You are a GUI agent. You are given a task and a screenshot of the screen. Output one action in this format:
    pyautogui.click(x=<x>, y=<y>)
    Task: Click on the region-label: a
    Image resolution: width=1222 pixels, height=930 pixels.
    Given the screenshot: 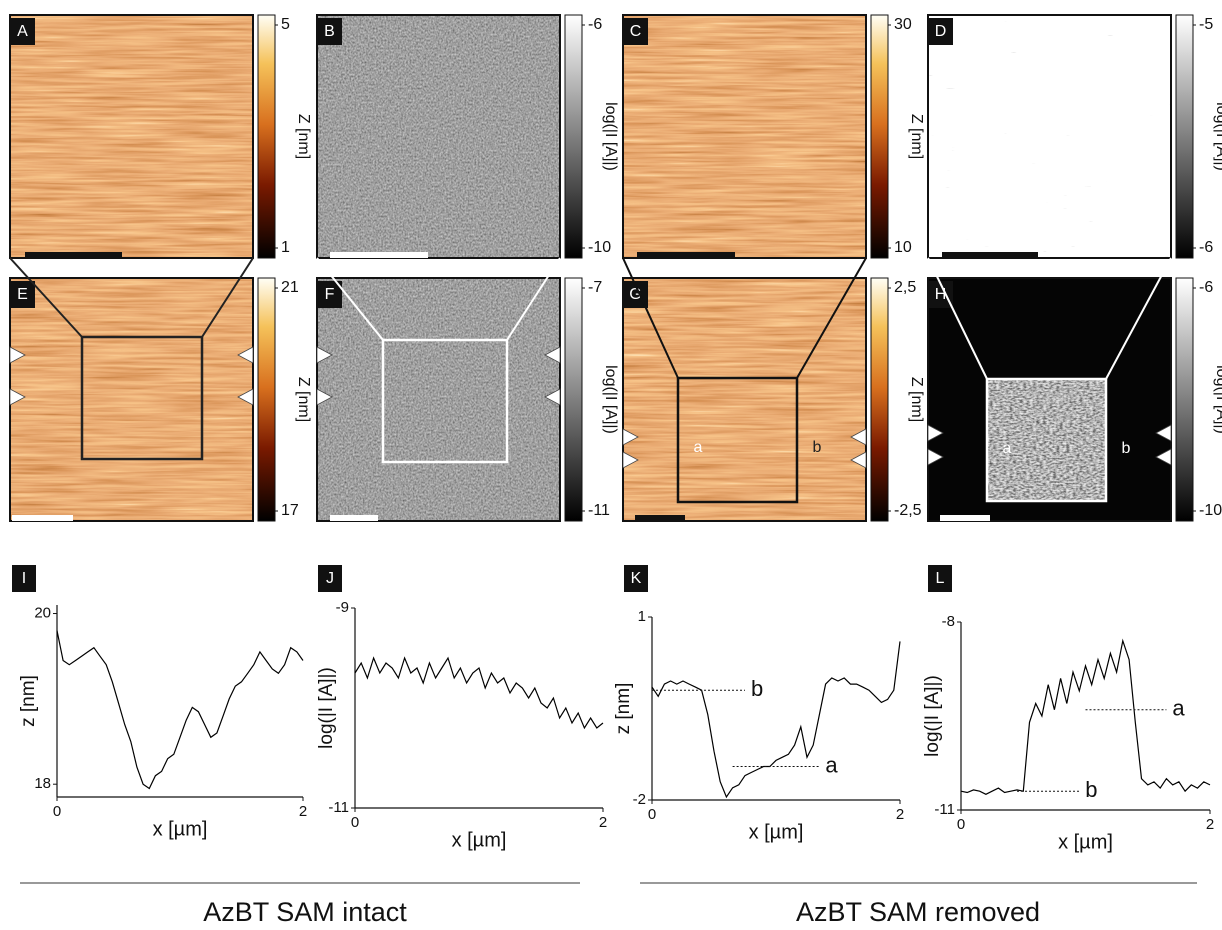 What is the action you would take?
    pyautogui.click(x=1007, y=448)
    